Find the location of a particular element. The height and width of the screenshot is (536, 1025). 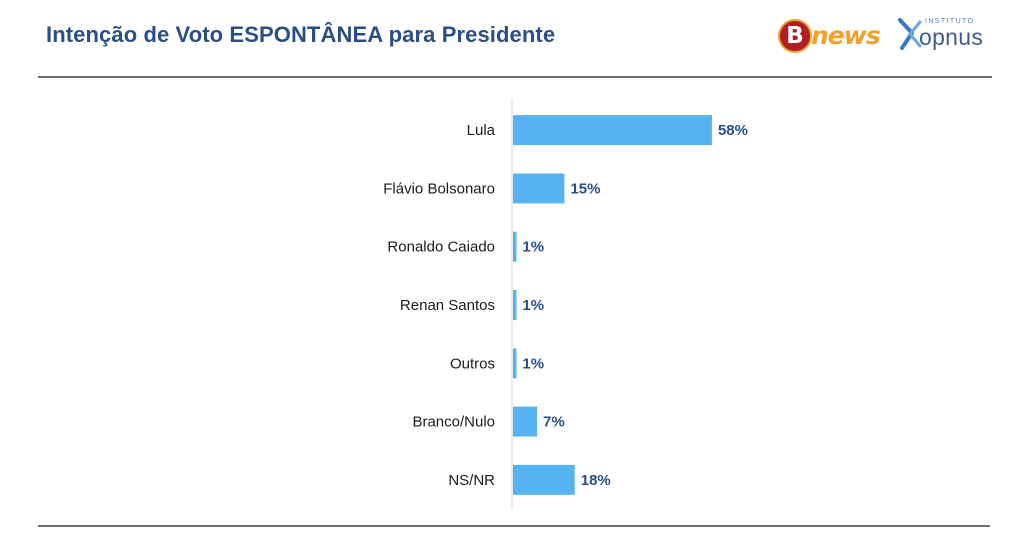

bnews-logo-mark: B is located at coordinates (795, 36).